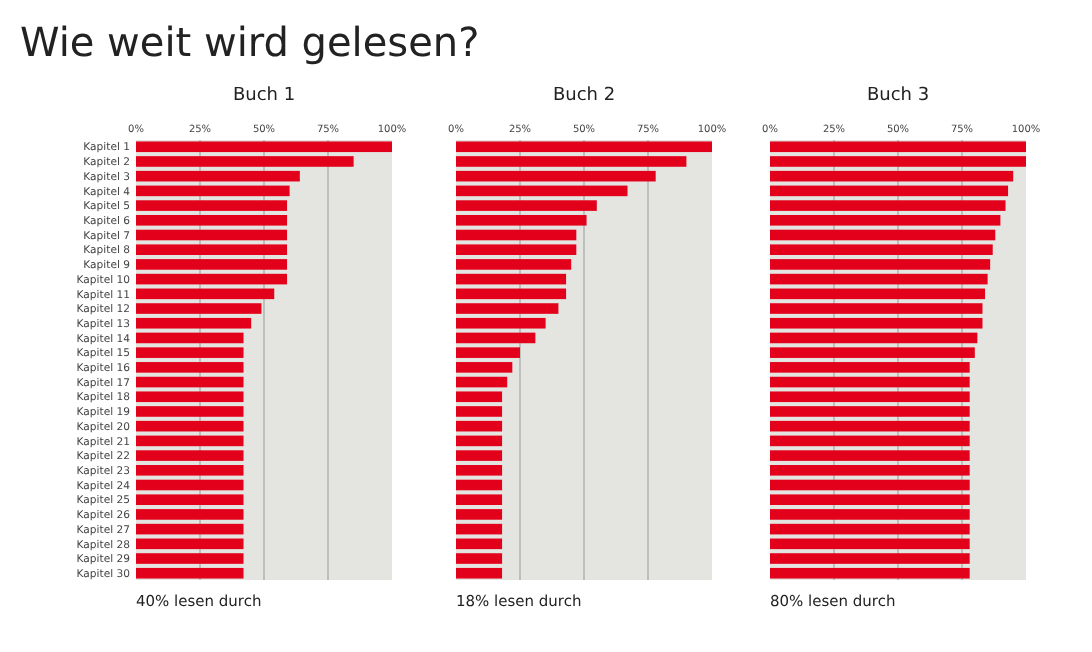 This screenshot has width=1092, height=652. I want to click on chart-subtitle: Buch 1, so click(264, 96).